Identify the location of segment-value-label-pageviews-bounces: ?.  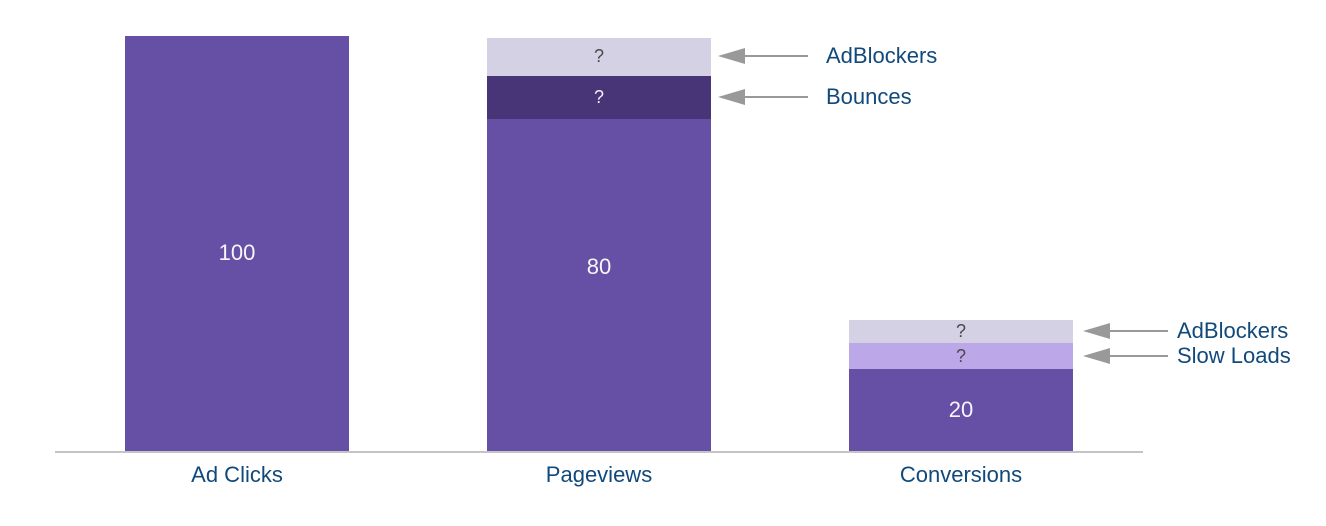
(599, 97).